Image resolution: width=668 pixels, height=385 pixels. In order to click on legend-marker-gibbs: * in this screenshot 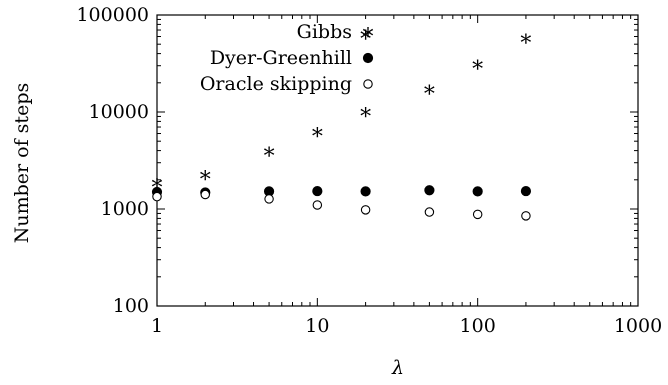, I will do `click(368, 37)`.